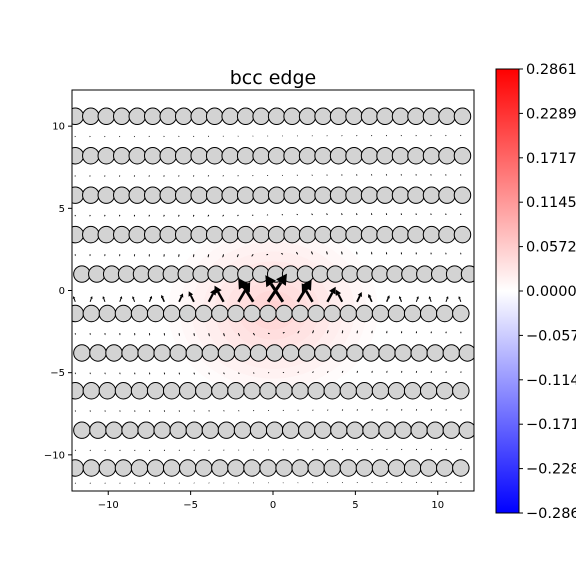  I want to click on colorbar-tick-label: −0.1717, so click(551, 425).